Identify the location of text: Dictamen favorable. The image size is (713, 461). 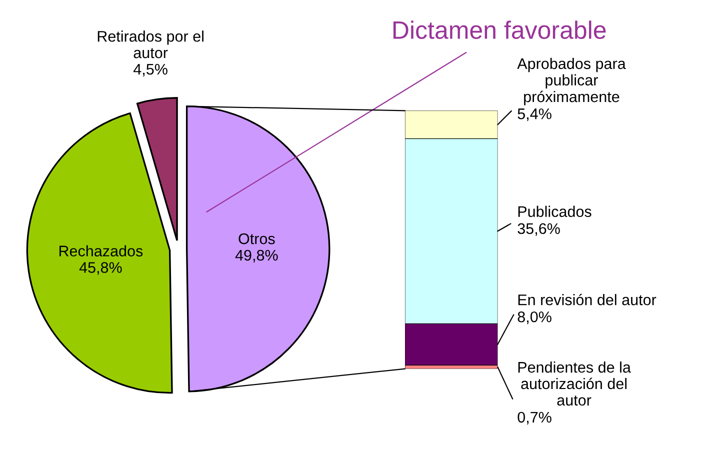
(499, 29).